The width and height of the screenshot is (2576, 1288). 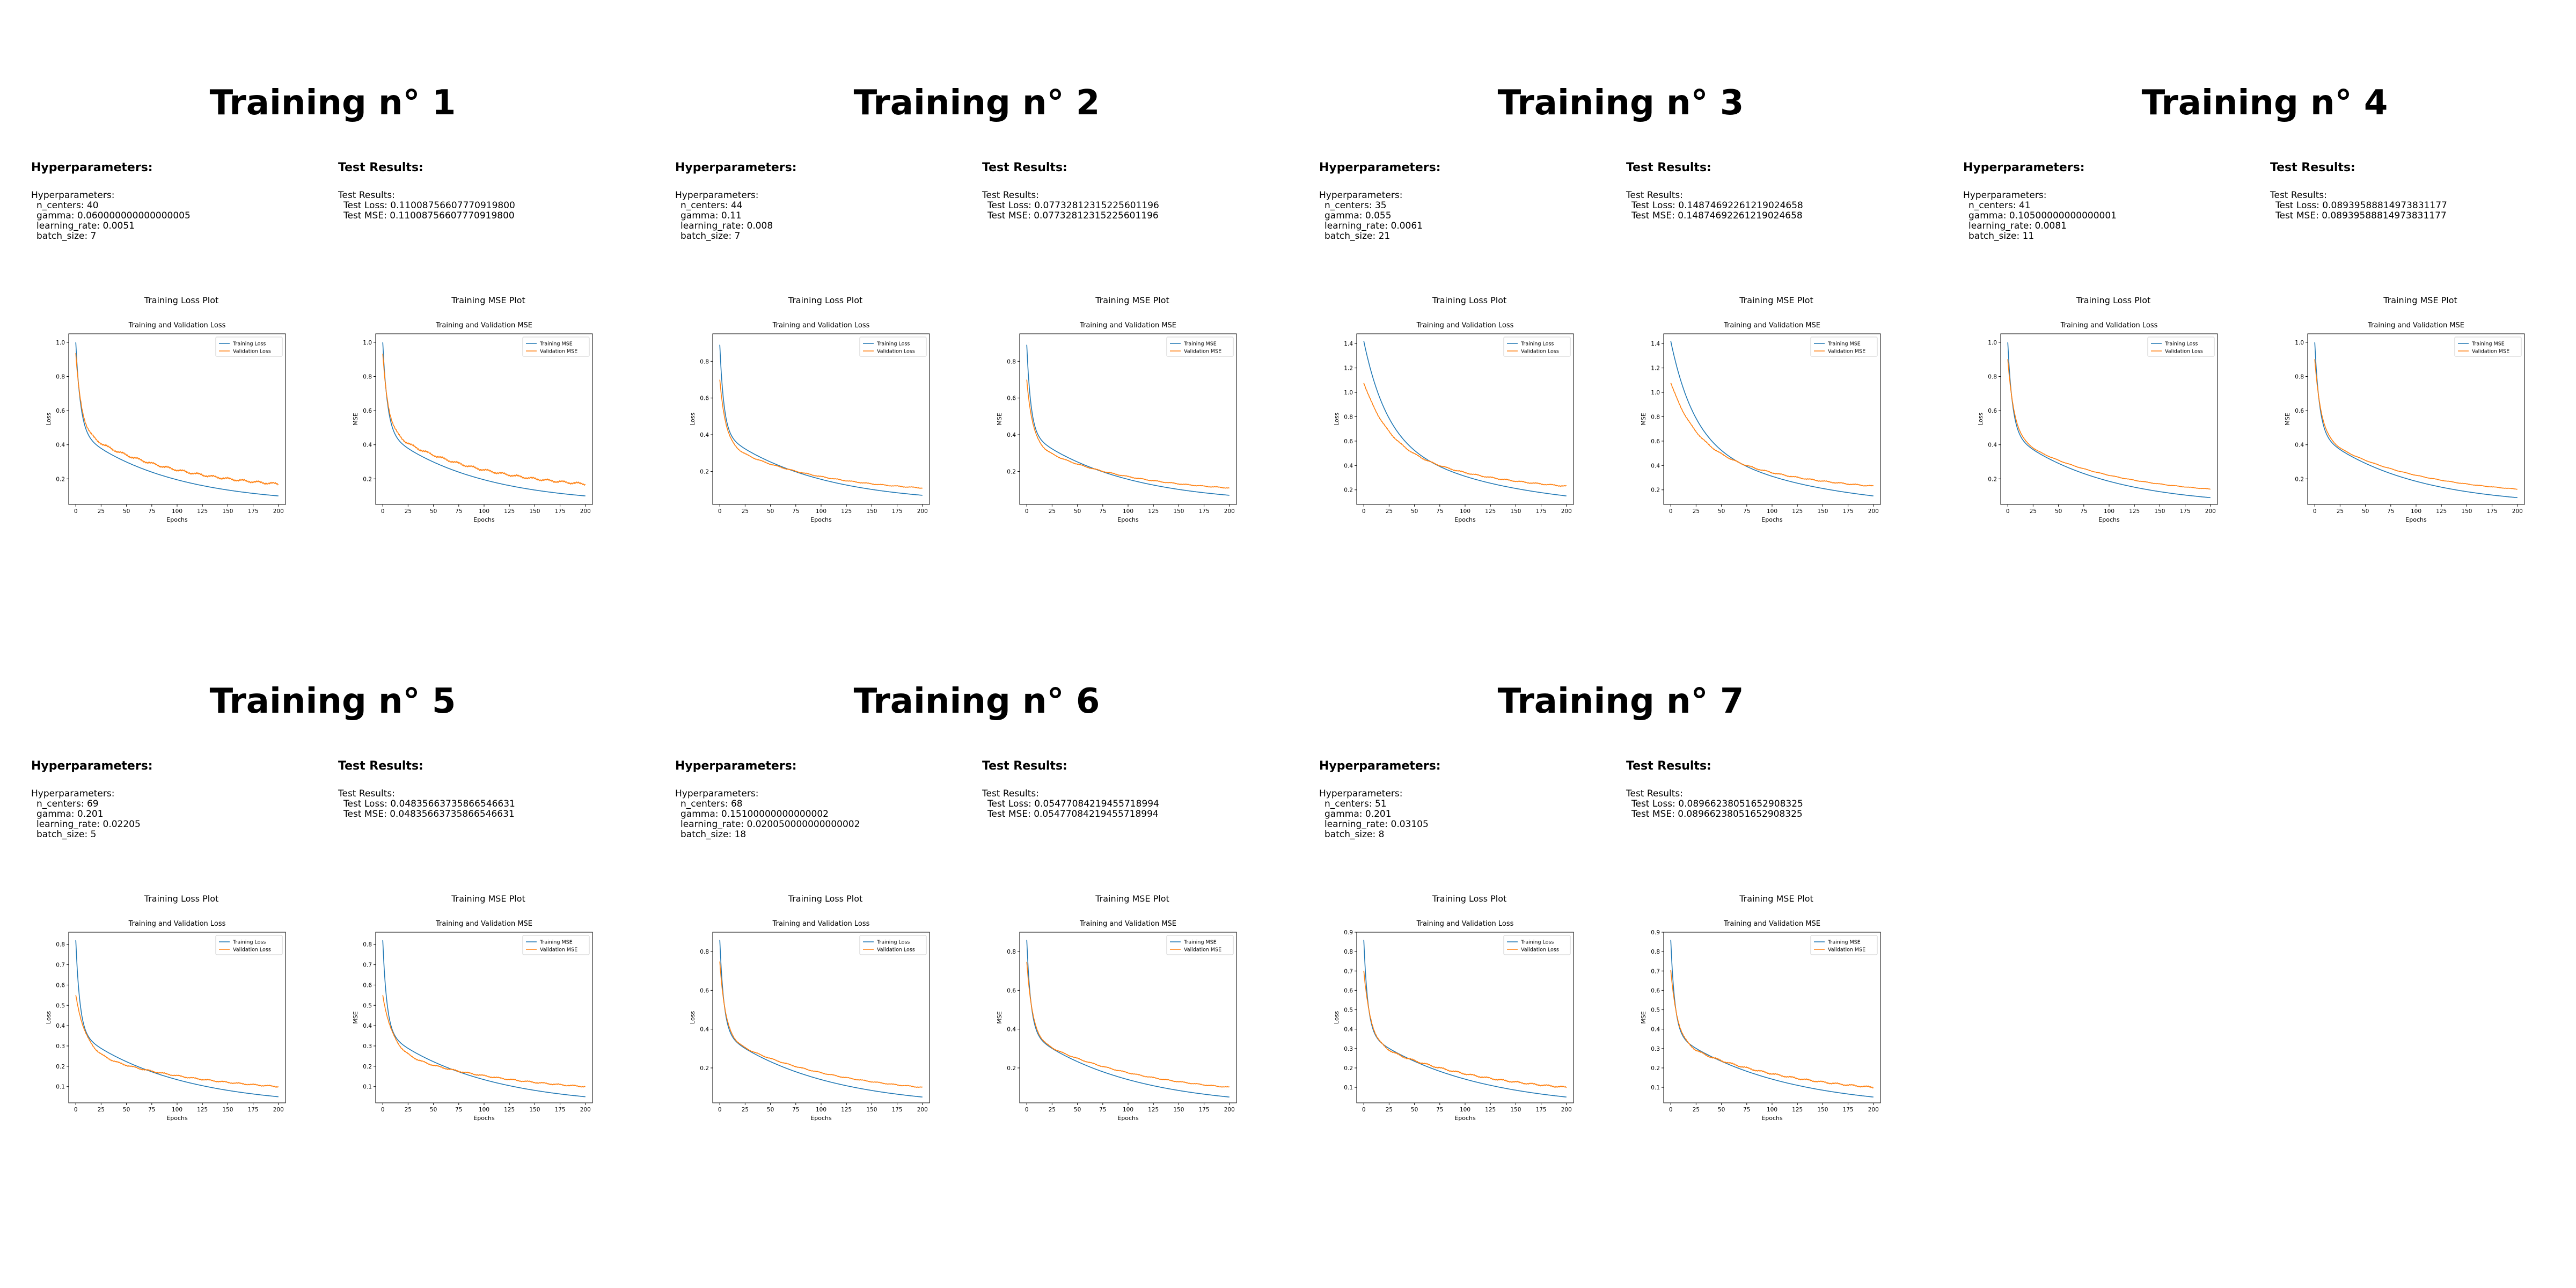 I want to click on chart-title: Training and Validation MSE, so click(x=1771, y=325).